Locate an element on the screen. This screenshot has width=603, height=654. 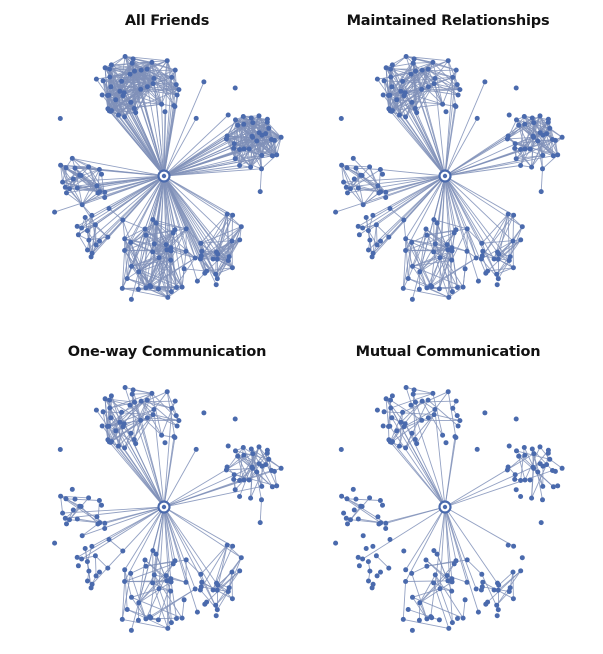
panel-title: All Friends is located at coordinates (167, 21).